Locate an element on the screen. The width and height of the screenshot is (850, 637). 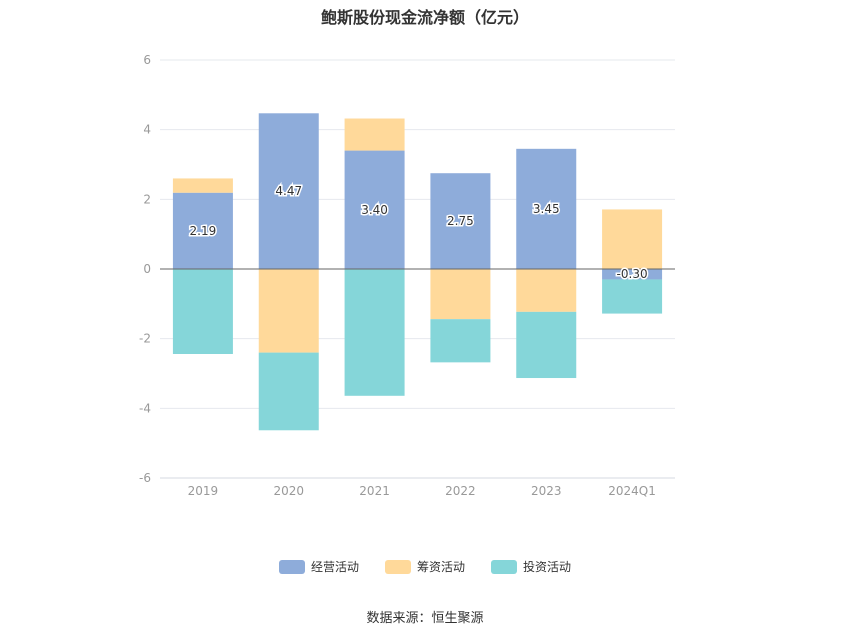
y-tick-label: 0 is located at coordinates (147, 269).